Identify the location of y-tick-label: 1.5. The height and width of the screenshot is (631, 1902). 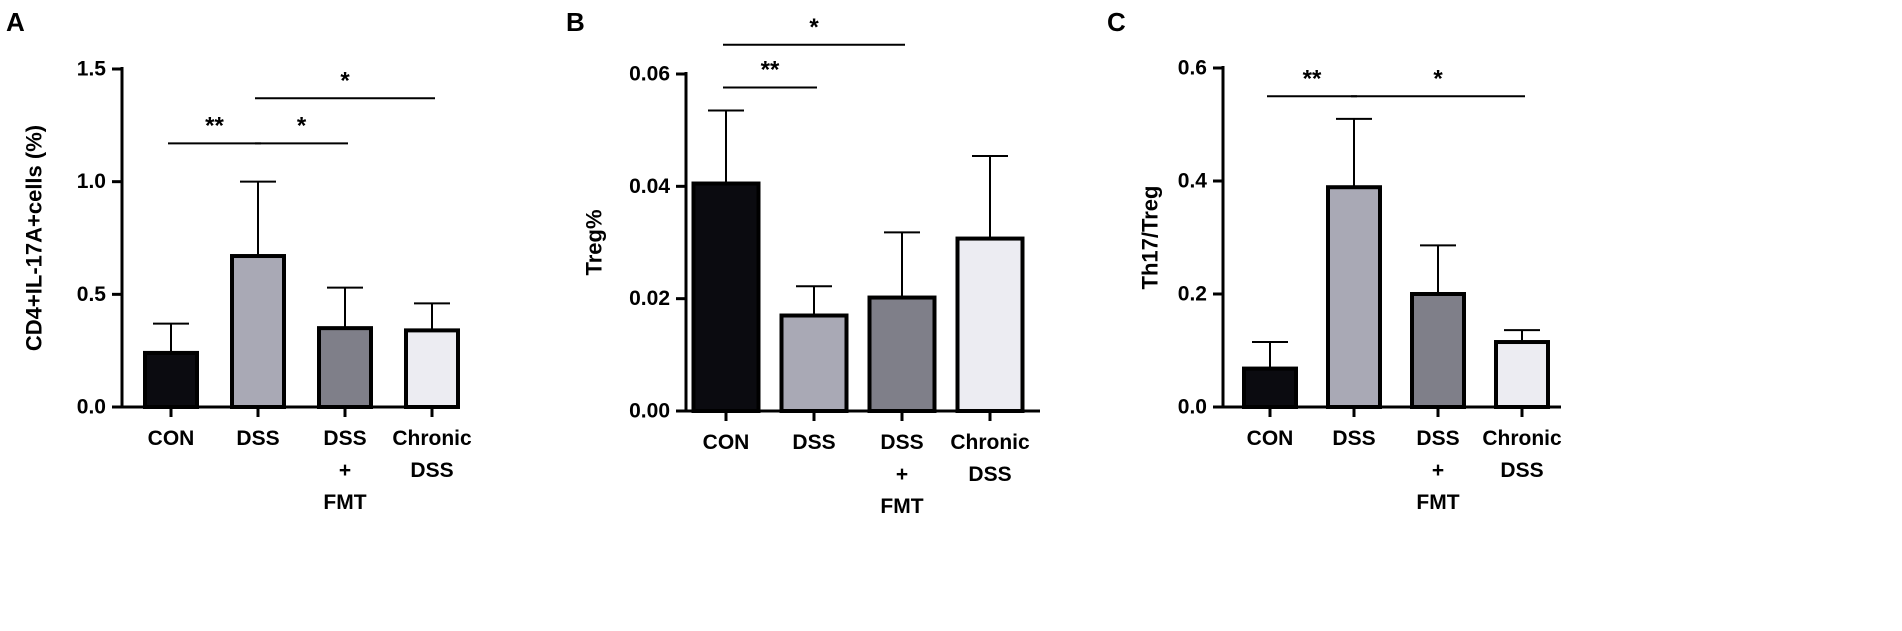
(92, 69).